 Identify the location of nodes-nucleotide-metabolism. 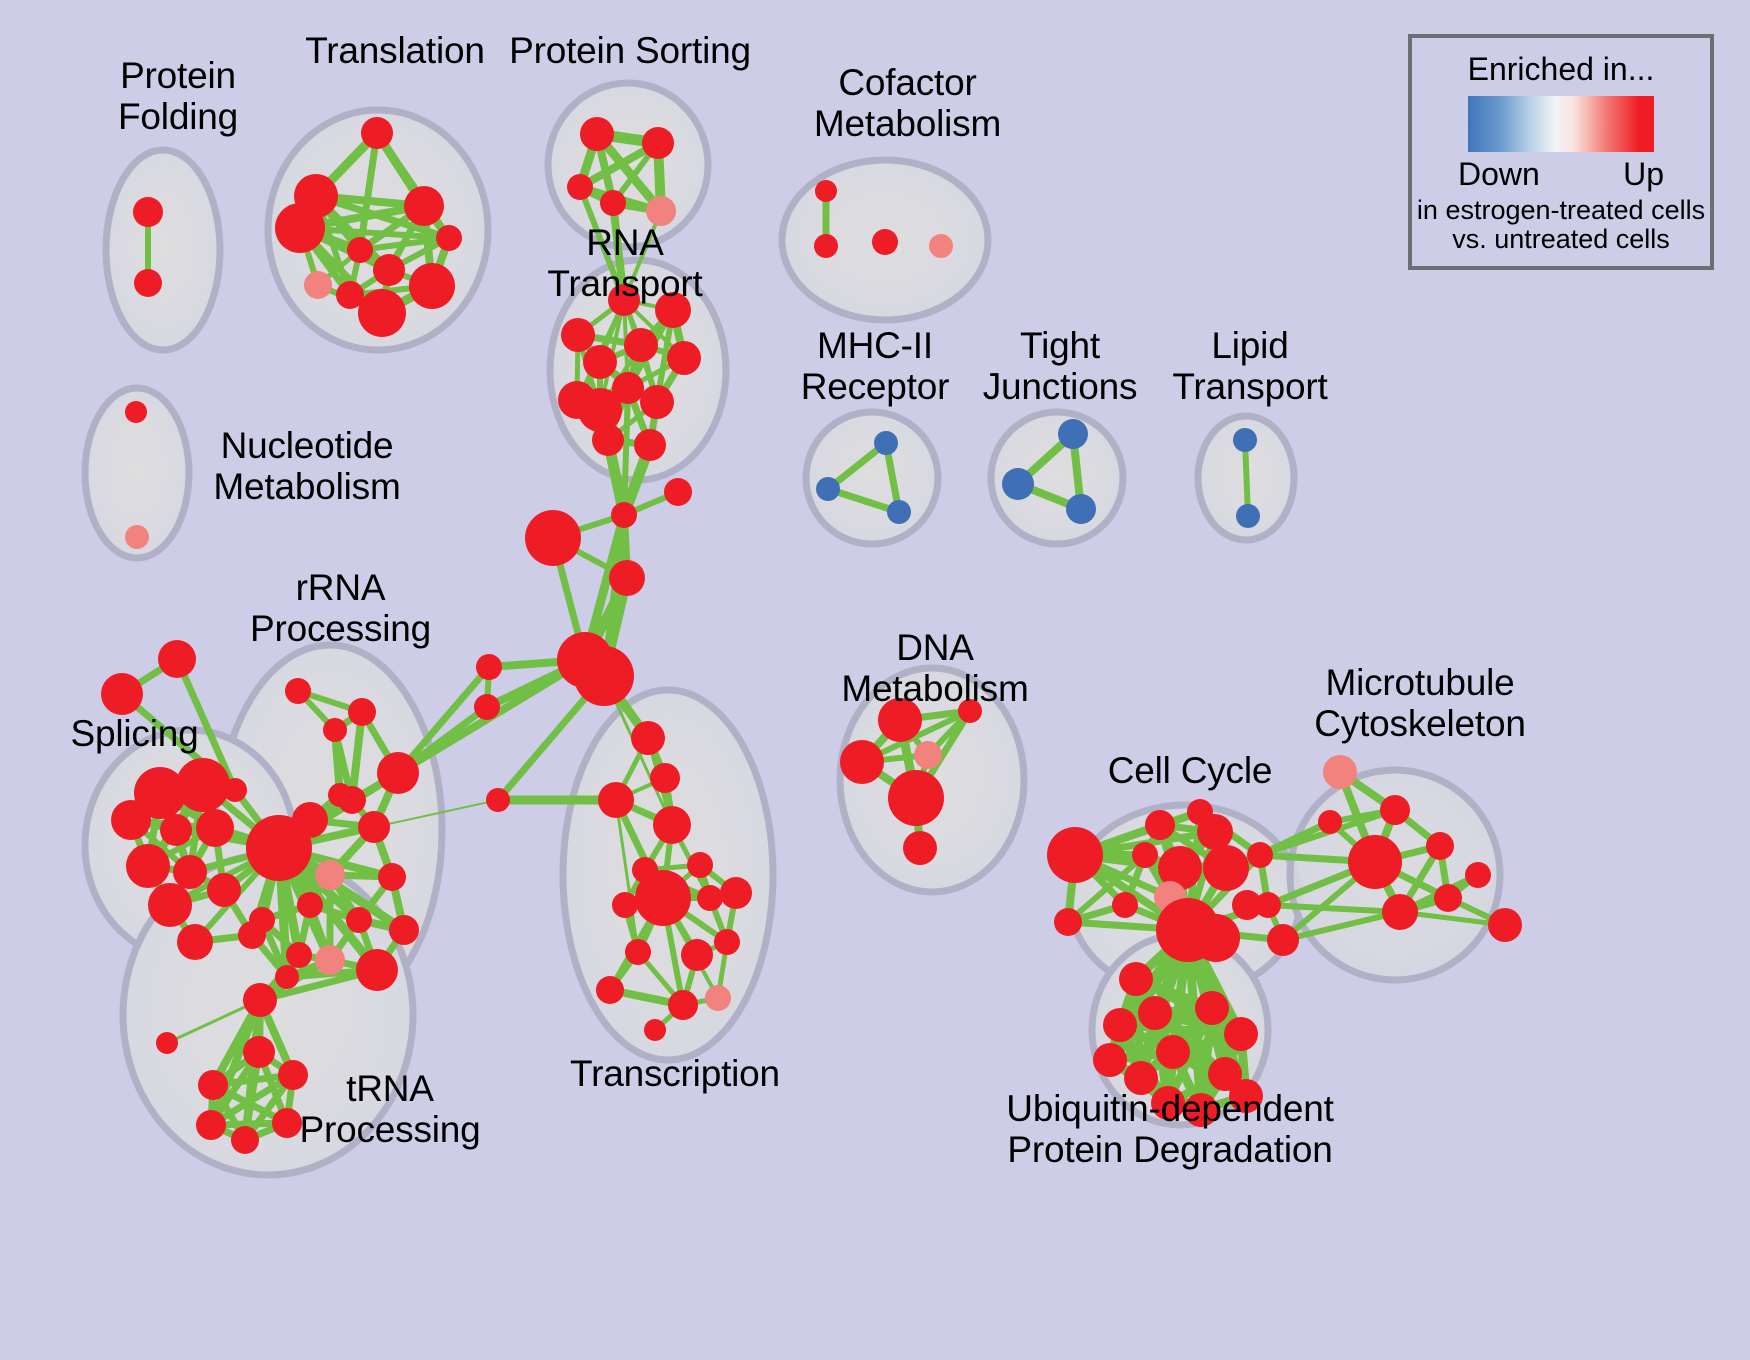
(137, 475).